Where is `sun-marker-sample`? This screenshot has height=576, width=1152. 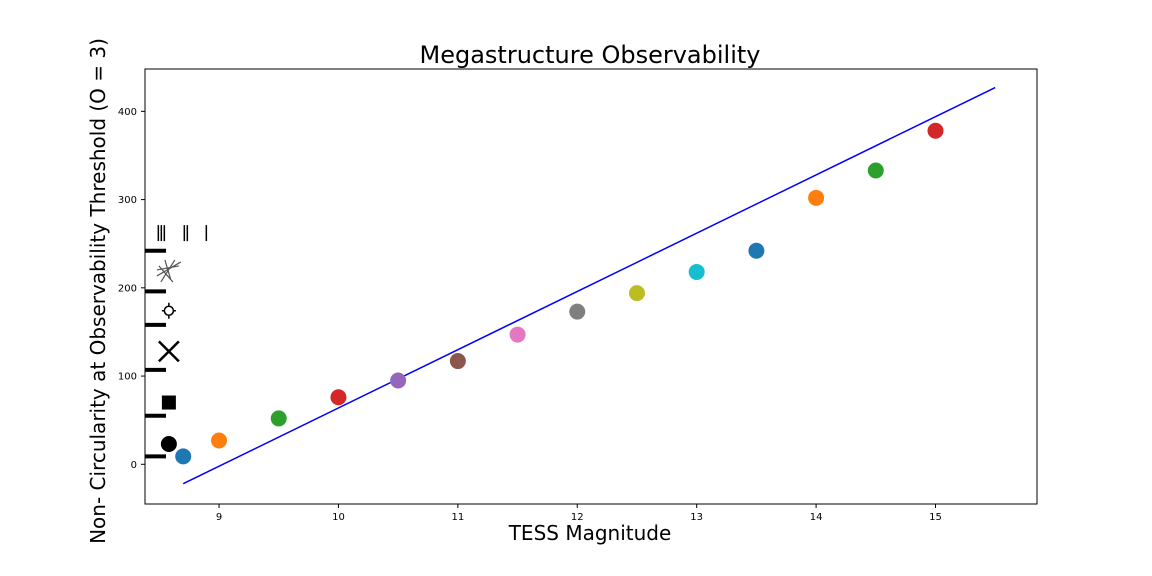 sun-marker-sample is located at coordinates (169, 311).